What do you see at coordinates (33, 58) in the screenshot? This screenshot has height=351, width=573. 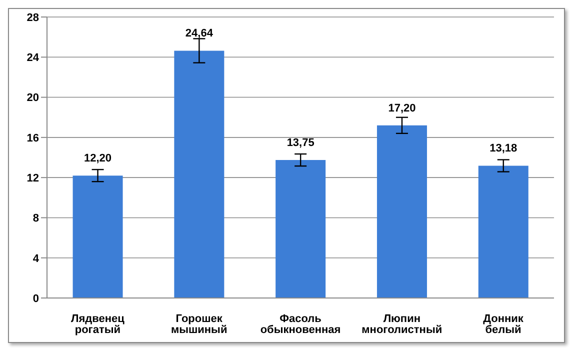 I see `y-tick-label: 24` at bounding box center [33, 58].